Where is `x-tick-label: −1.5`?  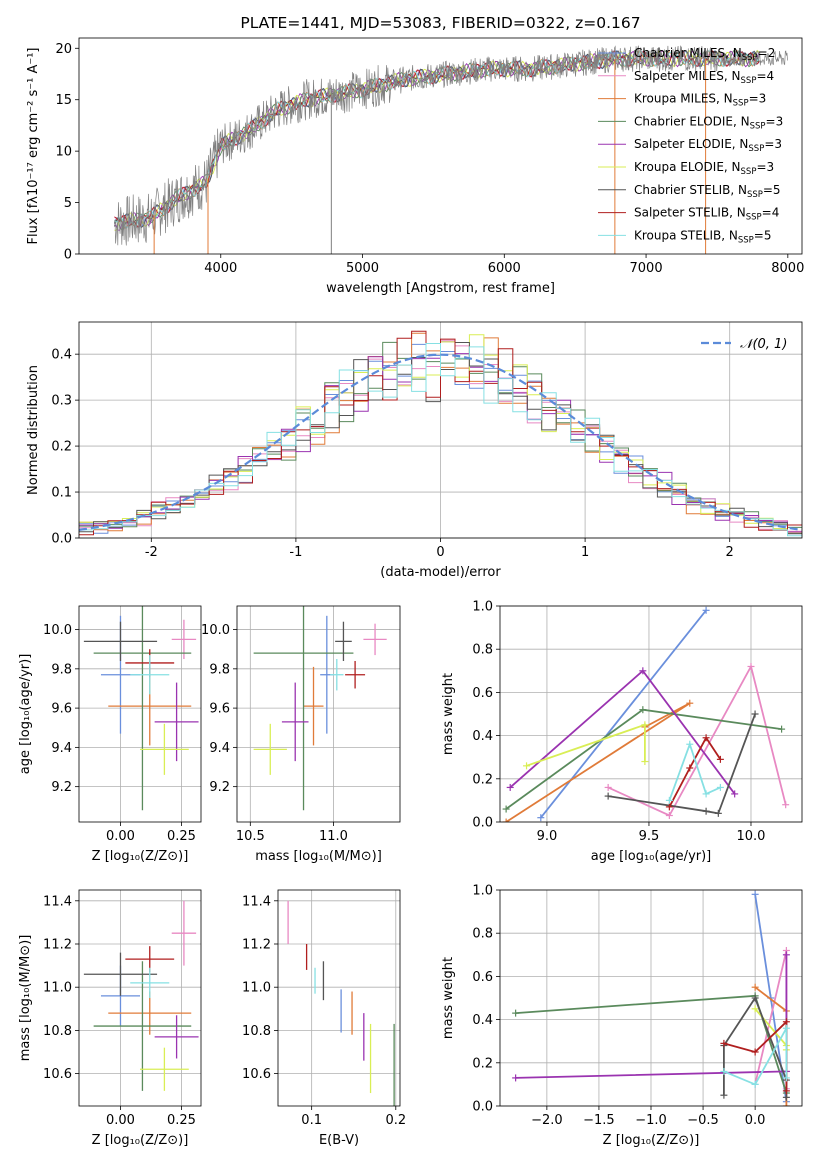
x-tick-label: −1.5 is located at coordinates (599, 1120).